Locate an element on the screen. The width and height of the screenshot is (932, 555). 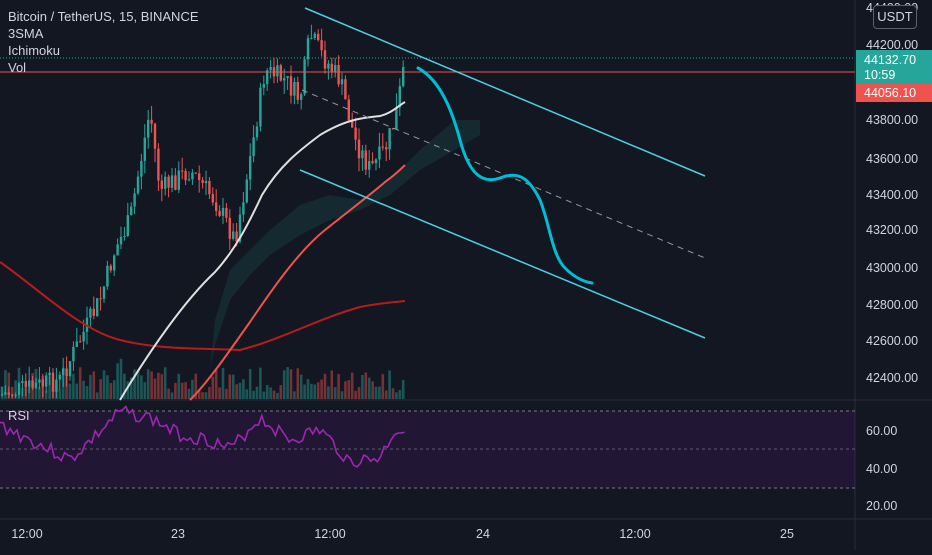
channel-midline is located at coordinates (503, 174).